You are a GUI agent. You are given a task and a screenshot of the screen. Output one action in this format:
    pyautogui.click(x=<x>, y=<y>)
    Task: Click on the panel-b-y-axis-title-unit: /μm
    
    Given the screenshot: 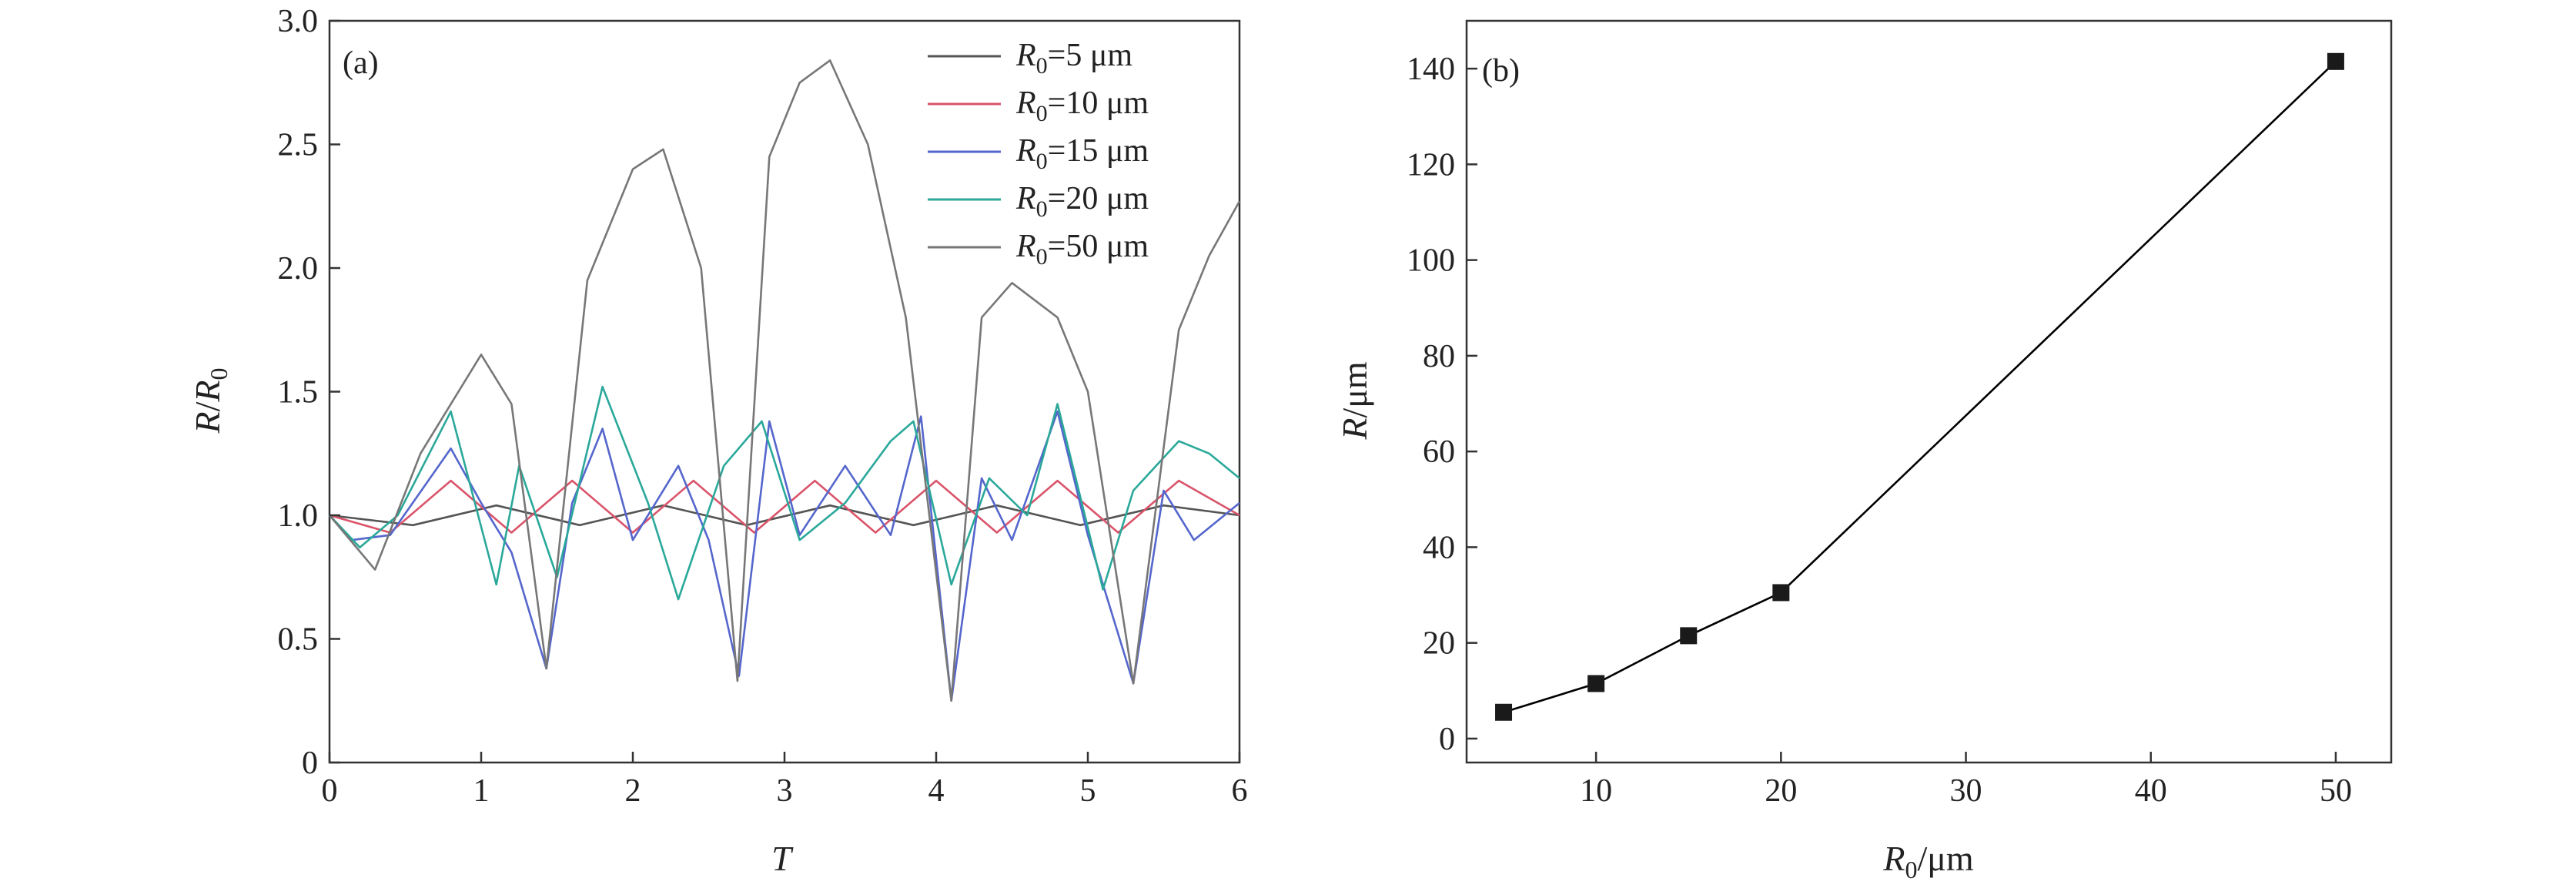 What is the action you would take?
    pyautogui.click(x=1355, y=389)
    